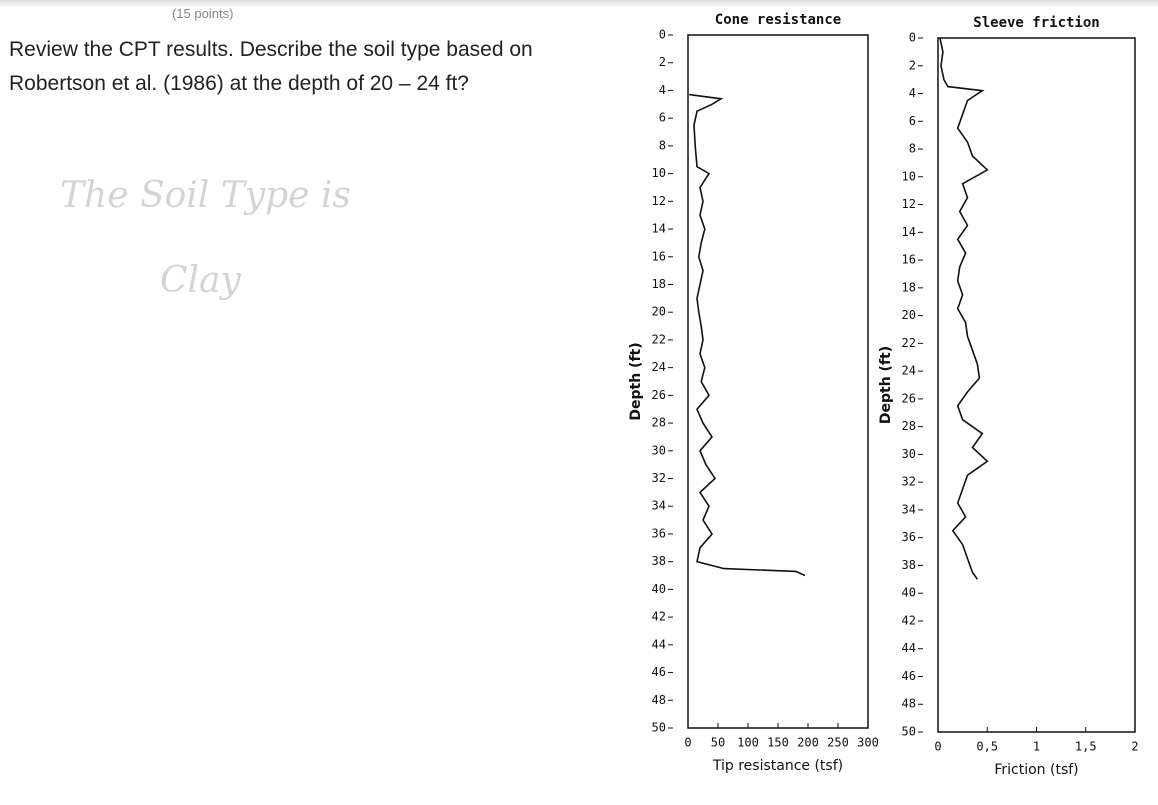 The height and width of the screenshot is (805, 1158). Describe the element at coordinates (205, 195) in the screenshot. I see `handwritten-answer: The Soil Type is` at that location.